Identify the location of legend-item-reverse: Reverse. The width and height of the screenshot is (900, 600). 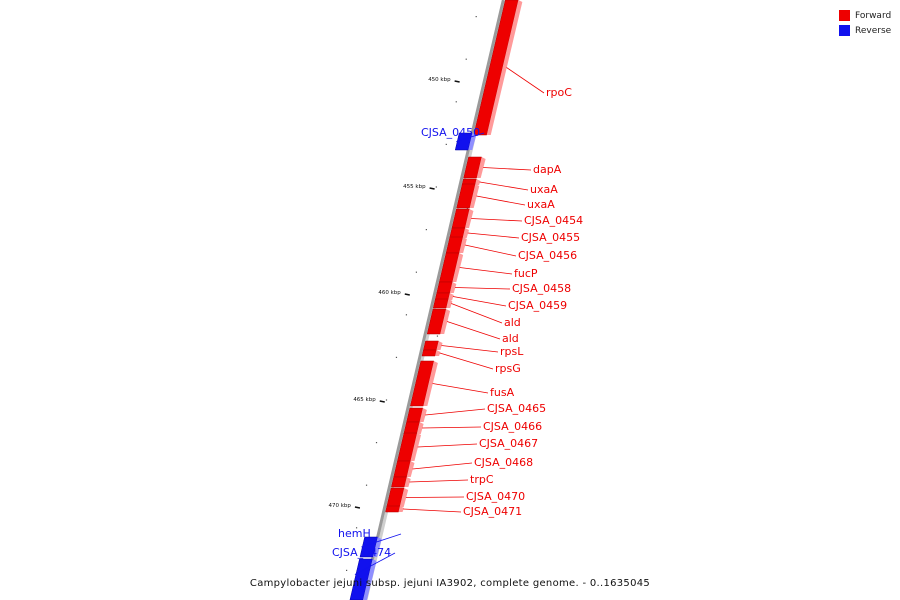
(865, 30).